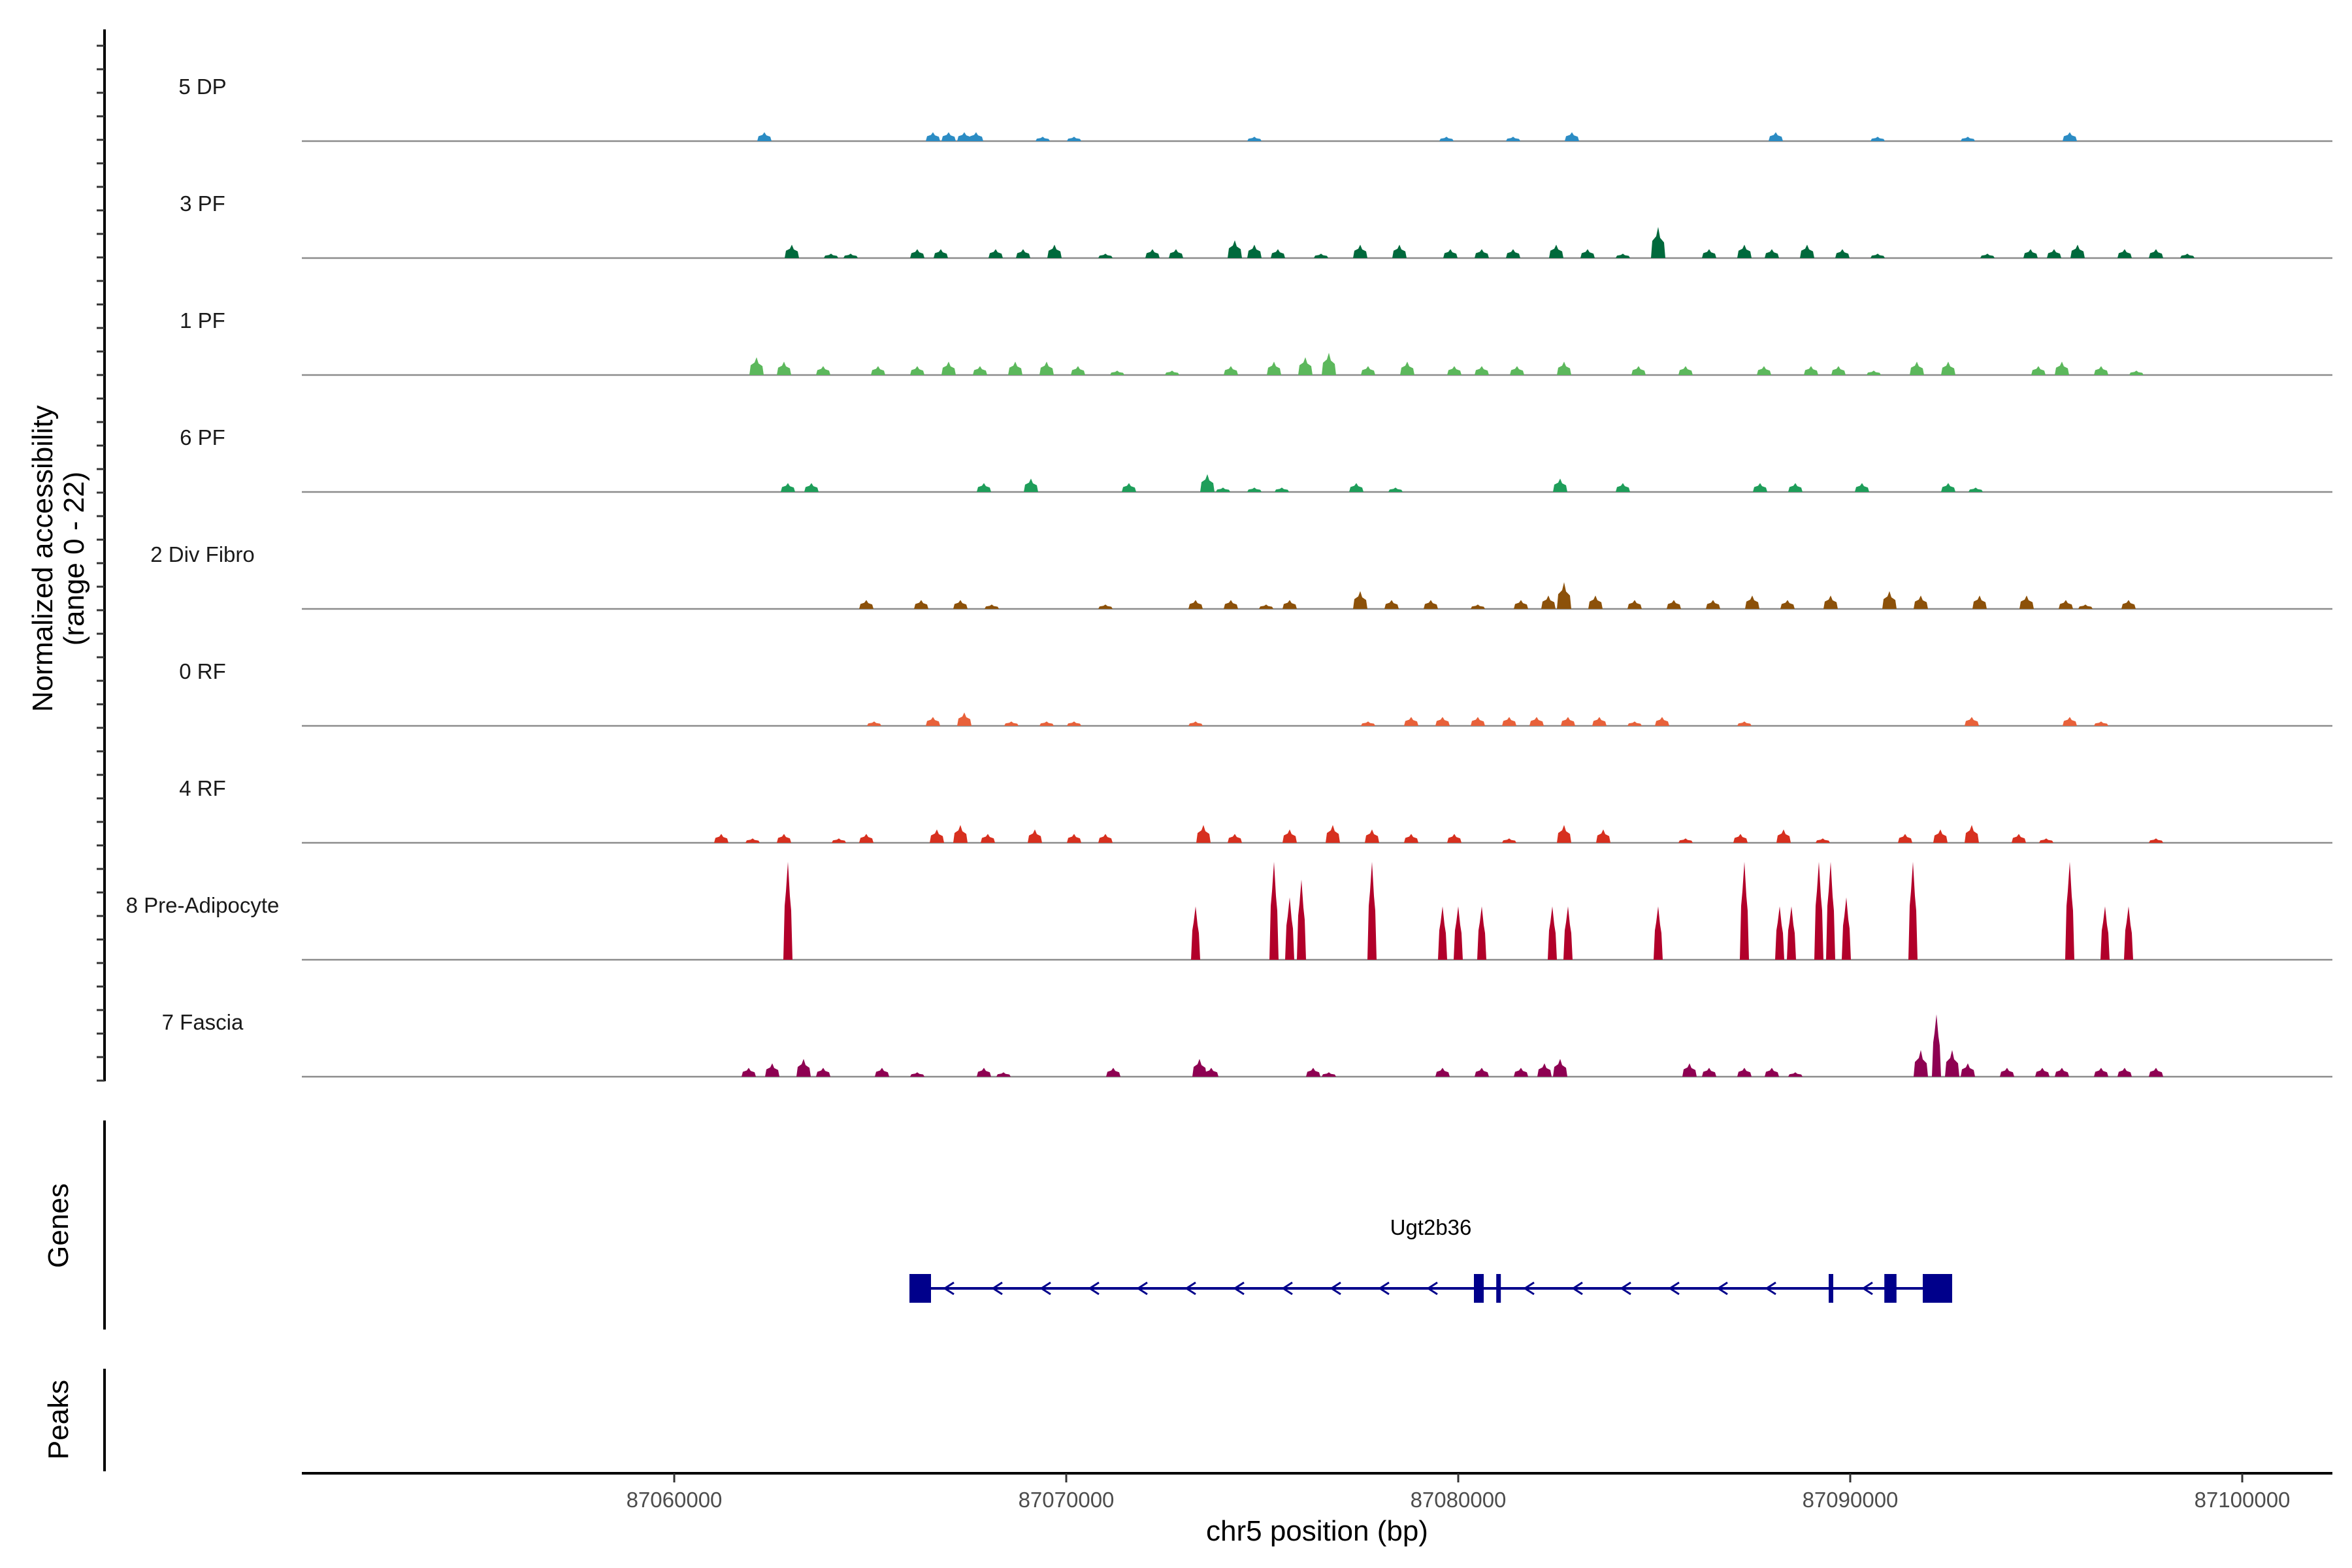 This screenshot has width=2352, height=1568. Describe the element at coordinates (1430, 1259) in the screenshot. I see `gene-annotation-track: Ugt2b36` at that location.